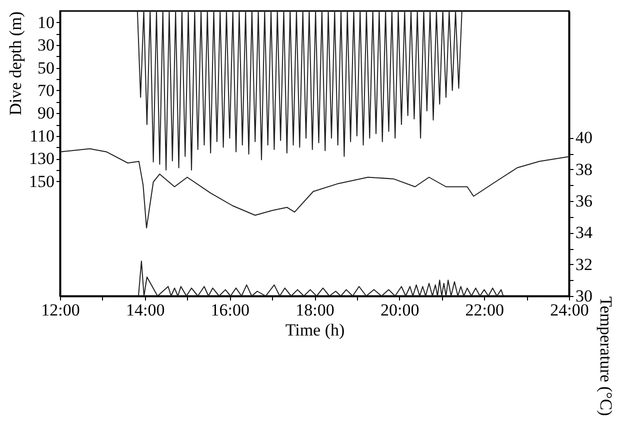  I want to click on y2-tick-label: 34, so click(584, 232).